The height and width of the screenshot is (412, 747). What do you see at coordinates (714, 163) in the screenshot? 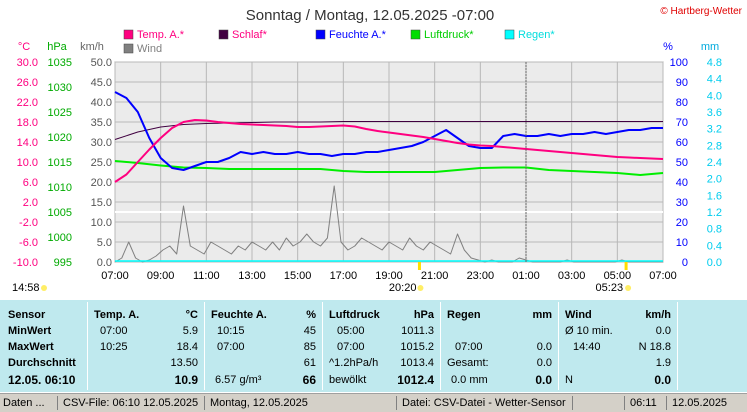
I see `mm-tick-label: 2.4` at bounding box center [714, 163].